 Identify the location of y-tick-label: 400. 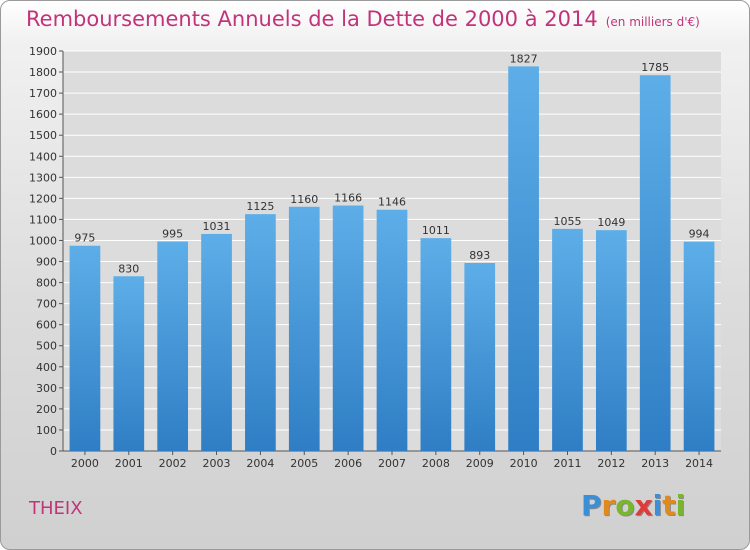
(46, 367).